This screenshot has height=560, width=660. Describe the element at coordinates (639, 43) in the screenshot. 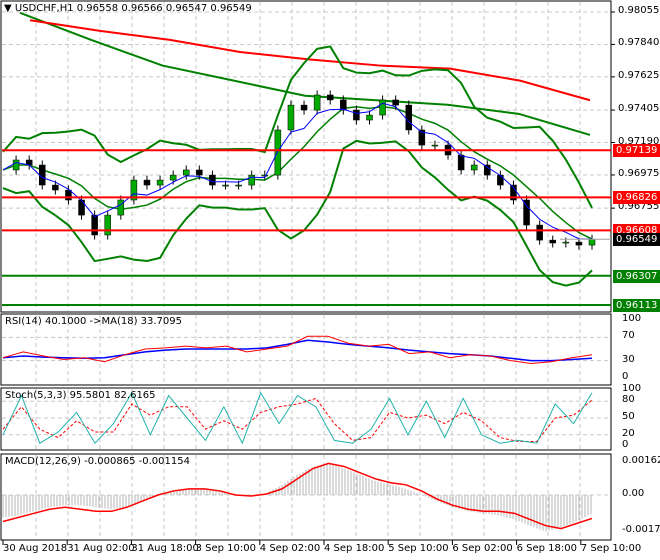

I see `price-axis-label: 0.97840` at that location.